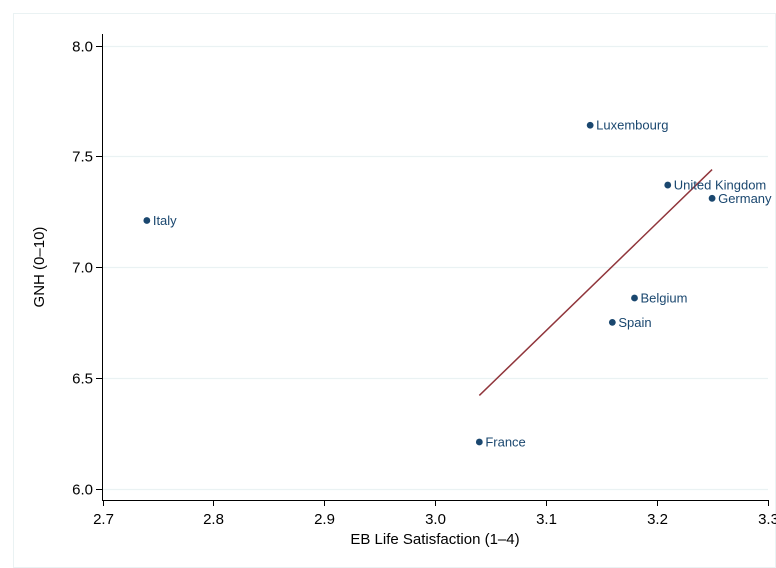 The height and width of the screenshot is (568, 776). Describe the element at coordinates (720, 185) in the screenshot. I see `point-label: United Kingdom` at that location.